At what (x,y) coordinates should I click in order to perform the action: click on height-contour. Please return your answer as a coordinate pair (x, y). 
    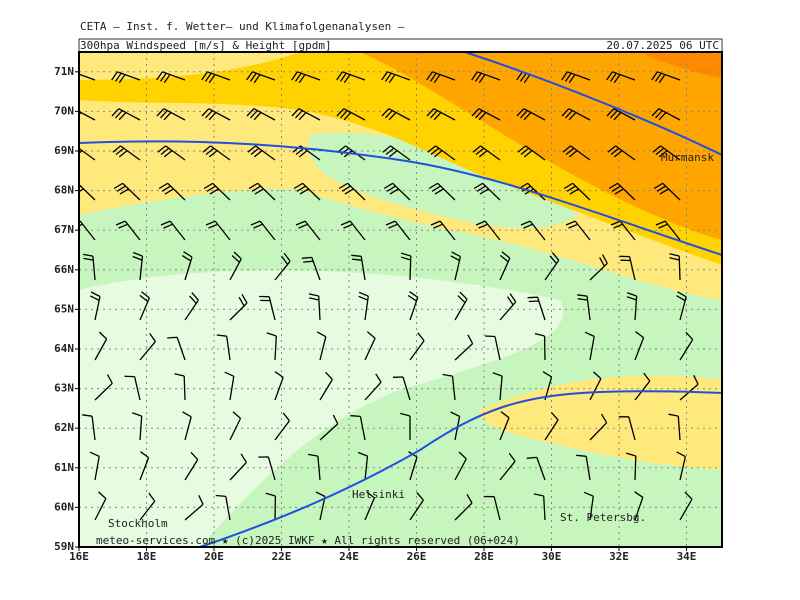
    Looking at the image, I should click on (593, 104).